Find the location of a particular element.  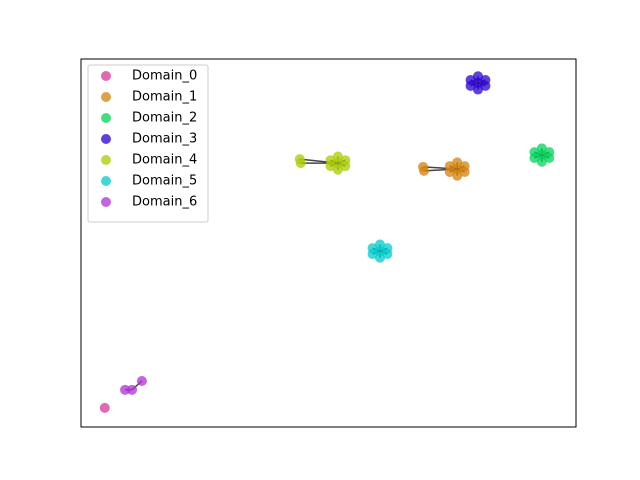

legend-label: Domain_6 is located at coordinates (164, 202).